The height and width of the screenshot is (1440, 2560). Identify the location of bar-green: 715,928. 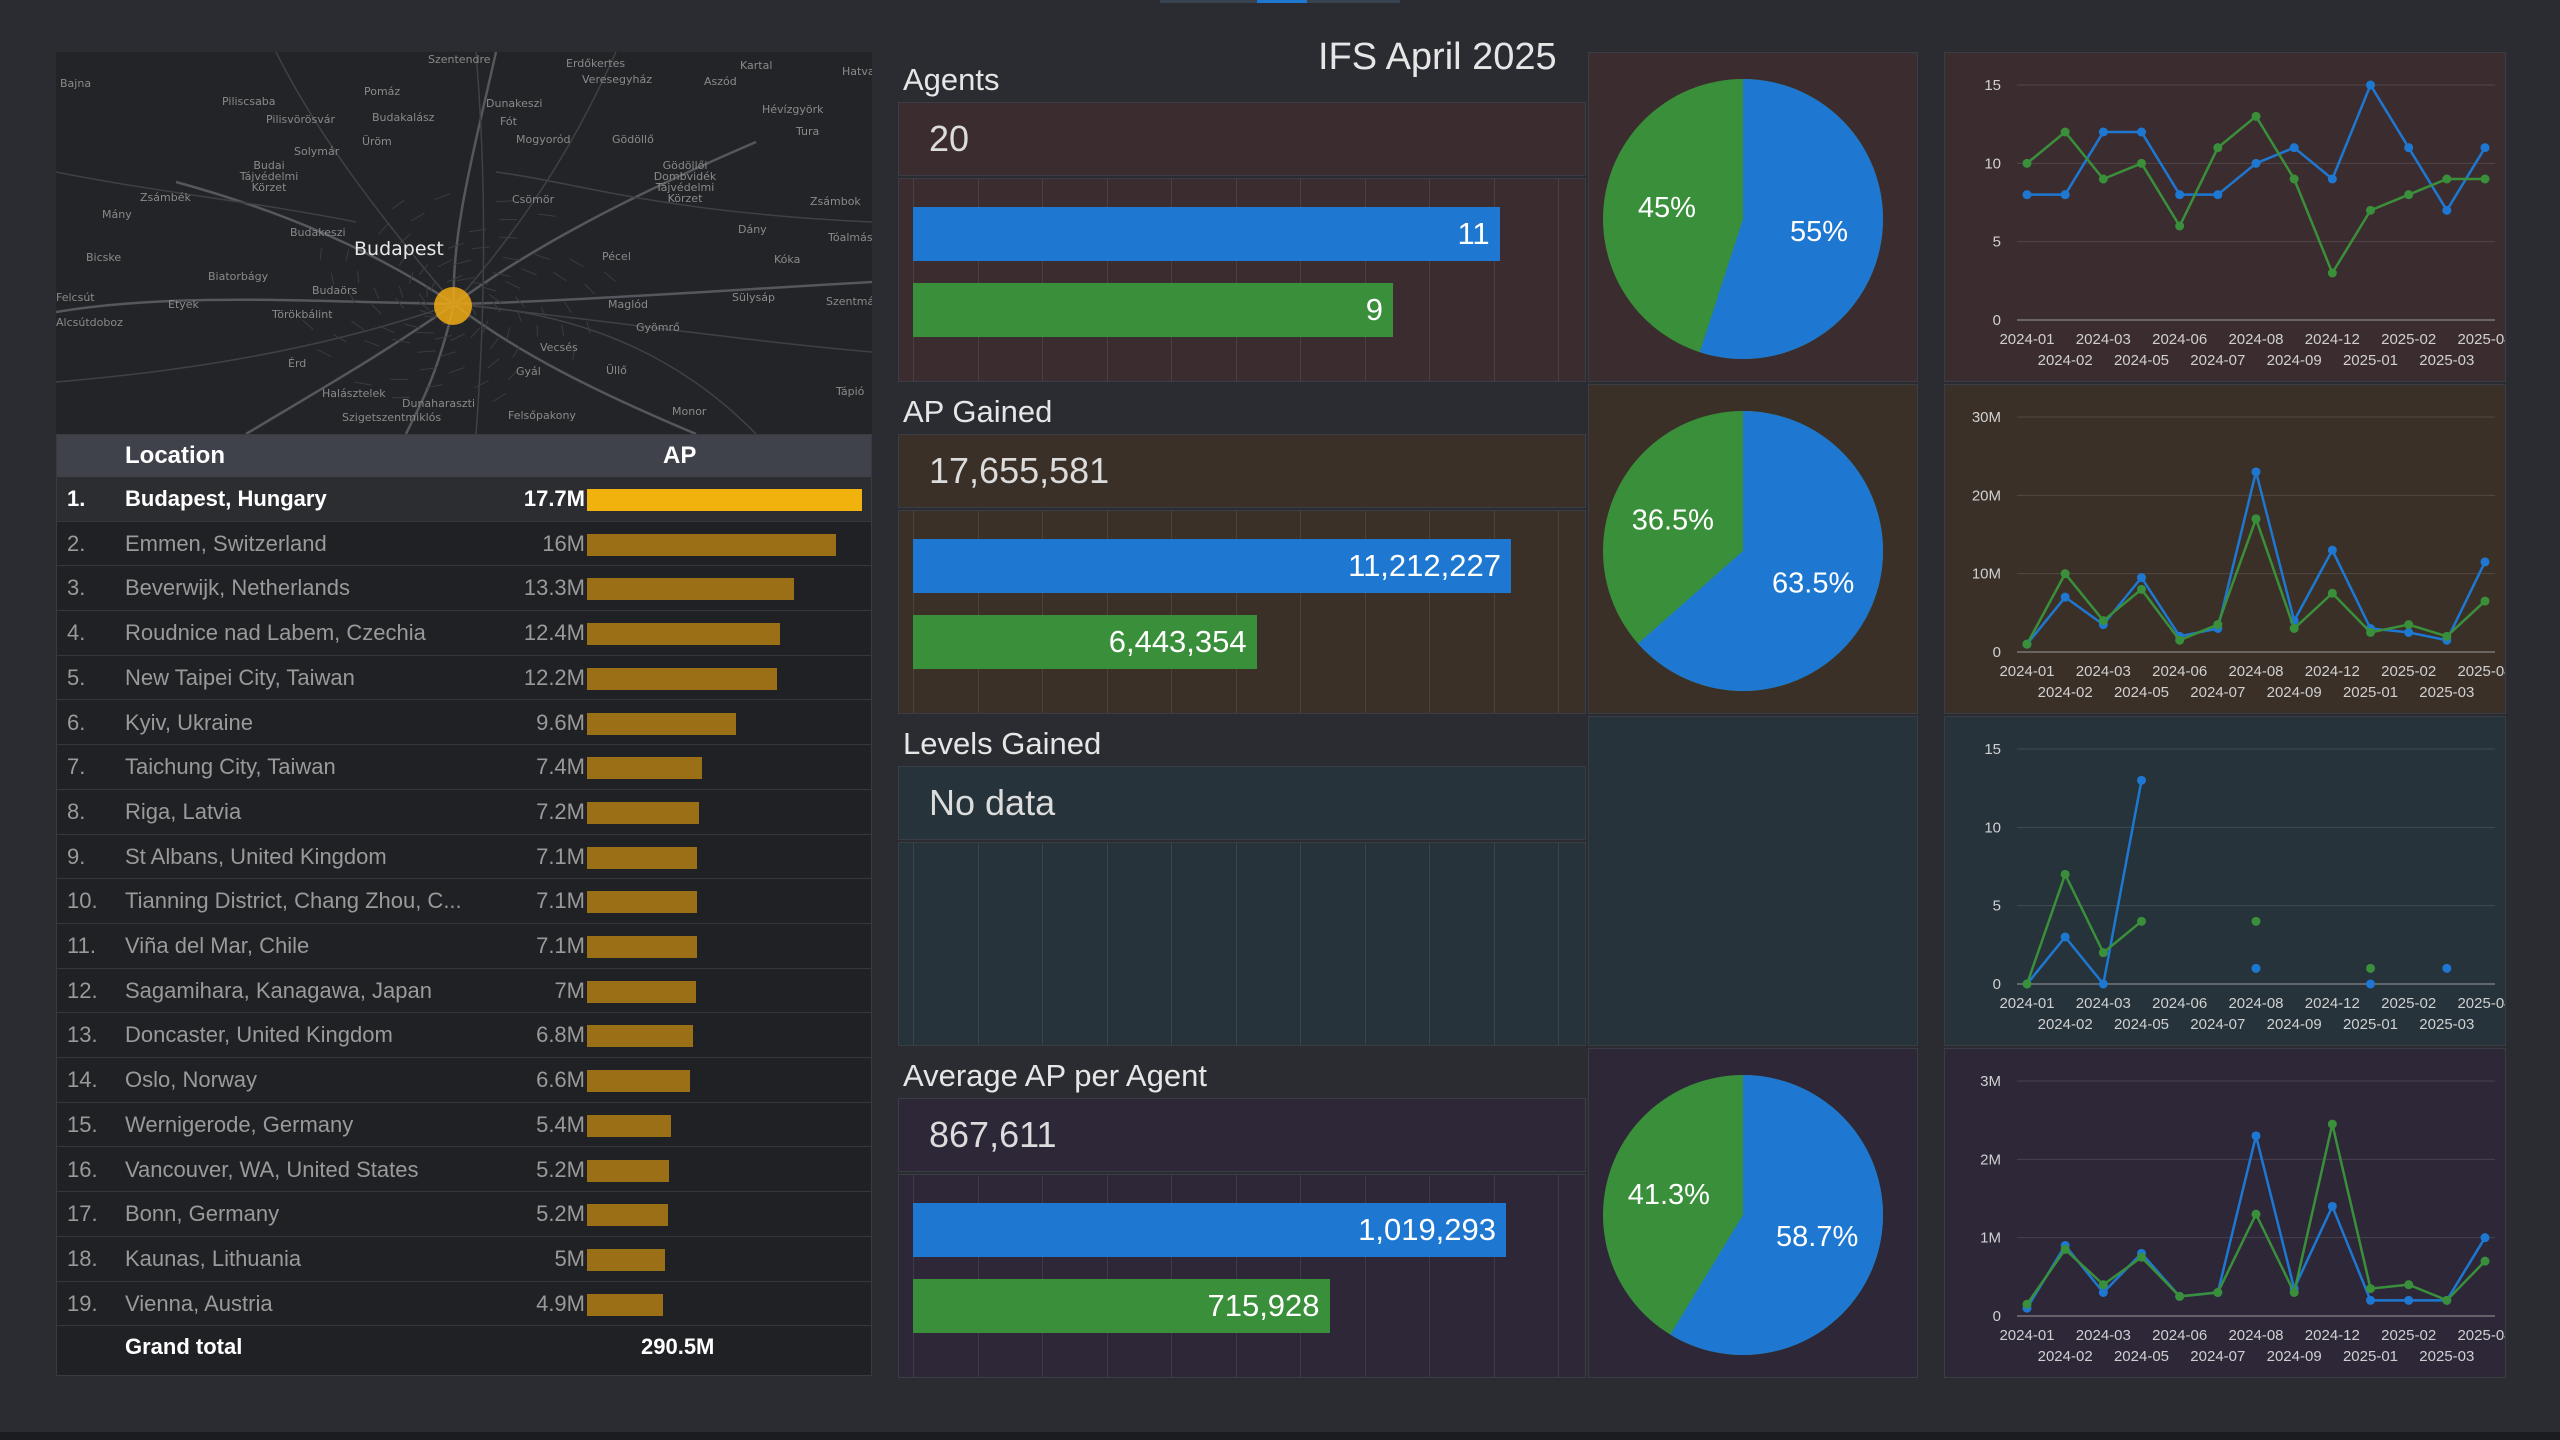
(1121, 1306).